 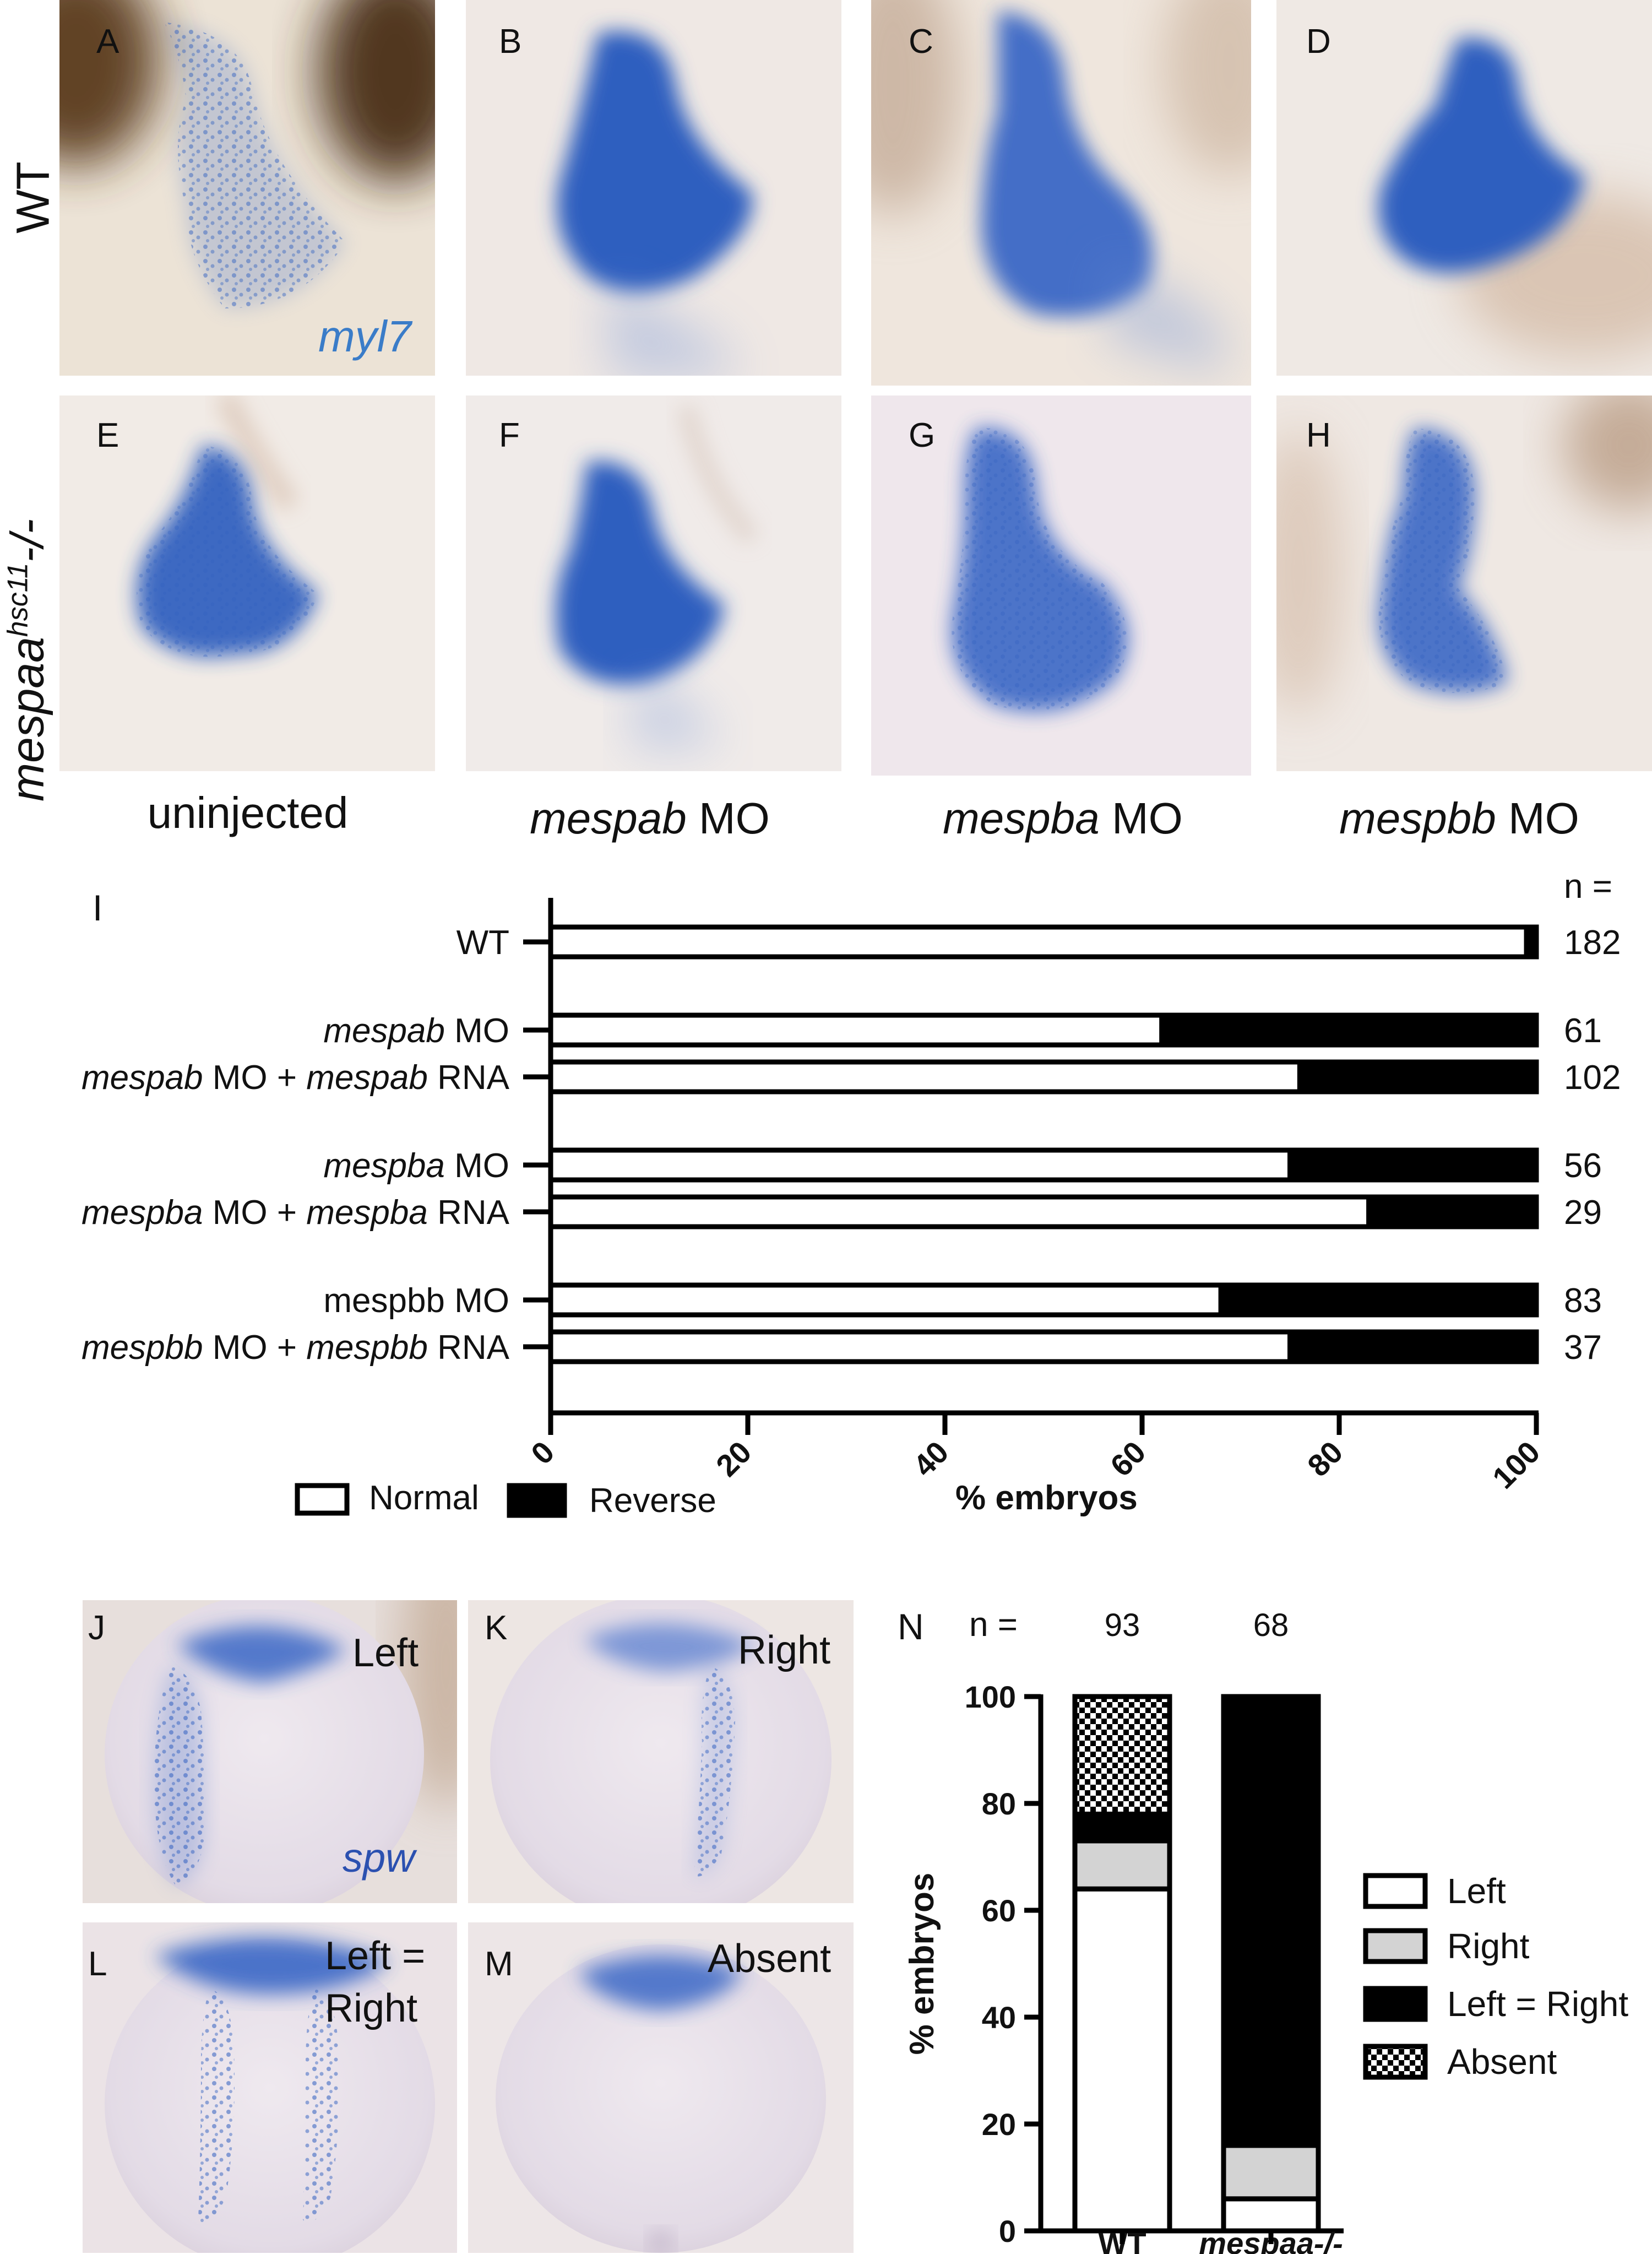 I want to click on category-label: WT, so click(x=483, y=943).